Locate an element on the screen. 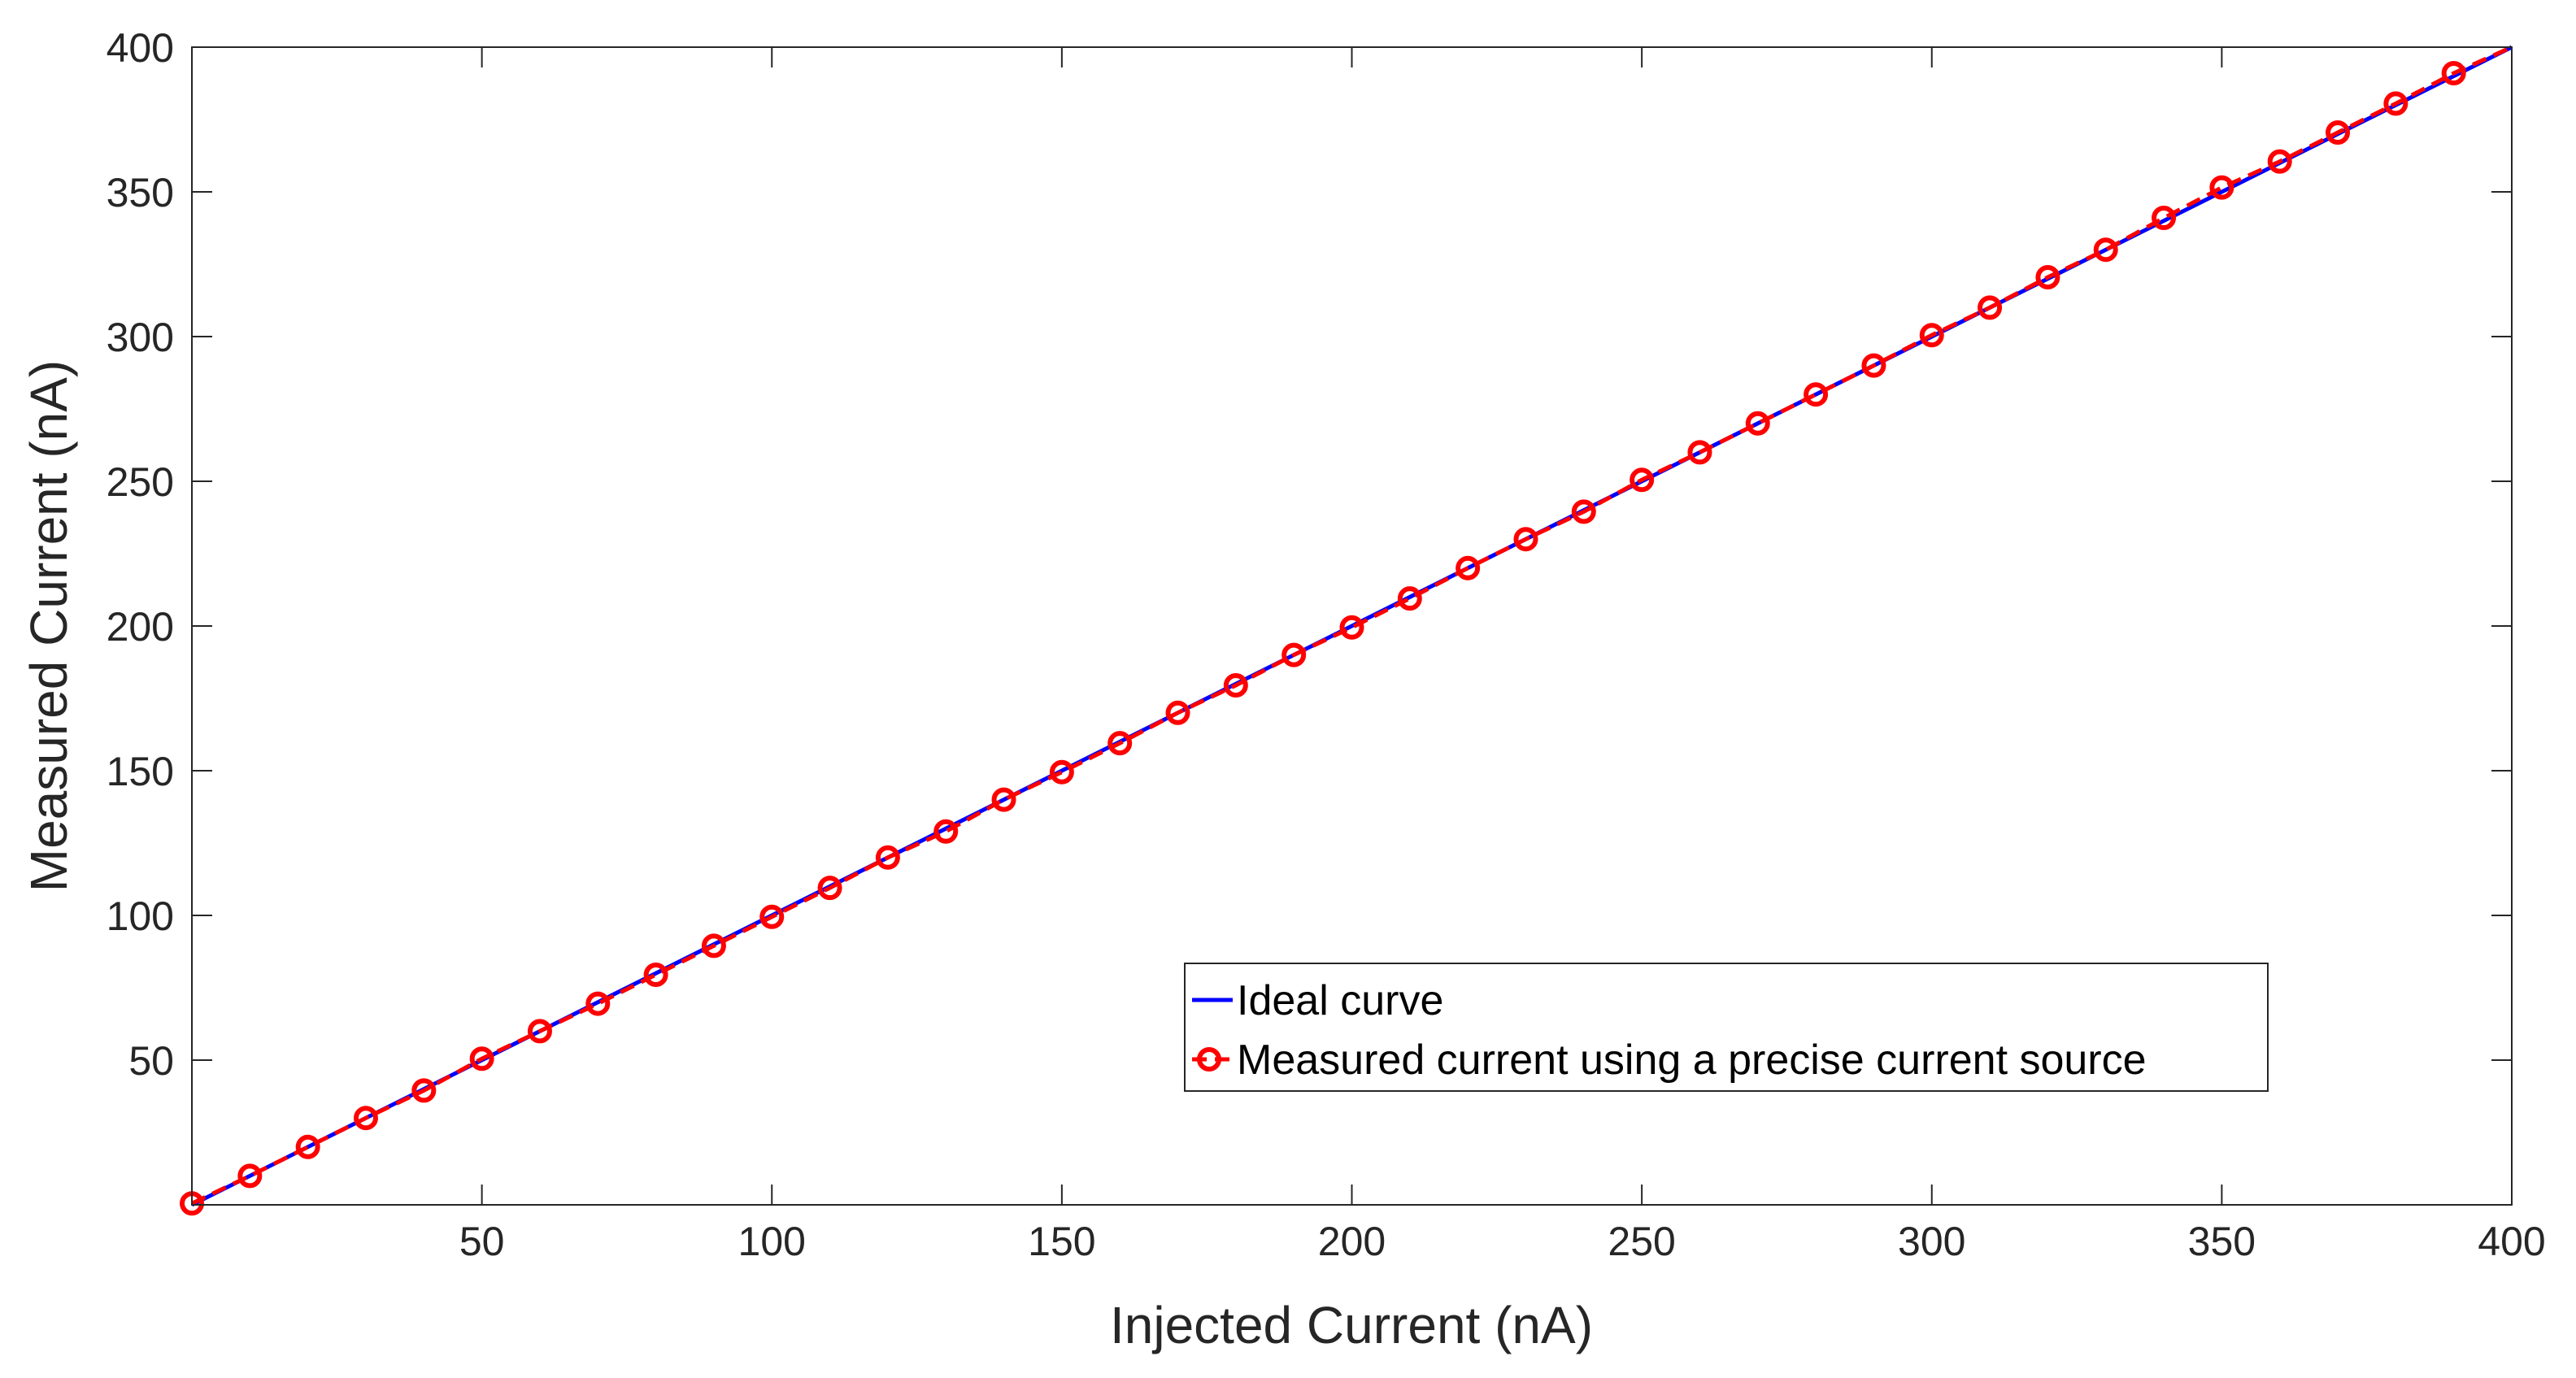 The width and height of the screenshot is (2576, 1378). x-tick-label: 350 is located at coordinates (2222, 1241).